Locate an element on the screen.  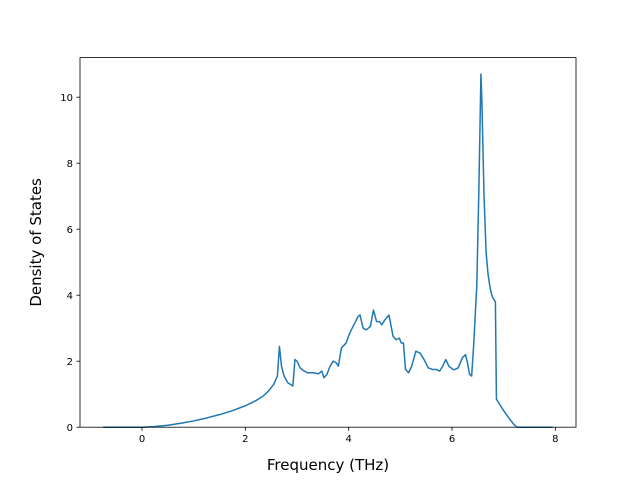
y-tick-label: 10 is located at coordinates (66, 98).